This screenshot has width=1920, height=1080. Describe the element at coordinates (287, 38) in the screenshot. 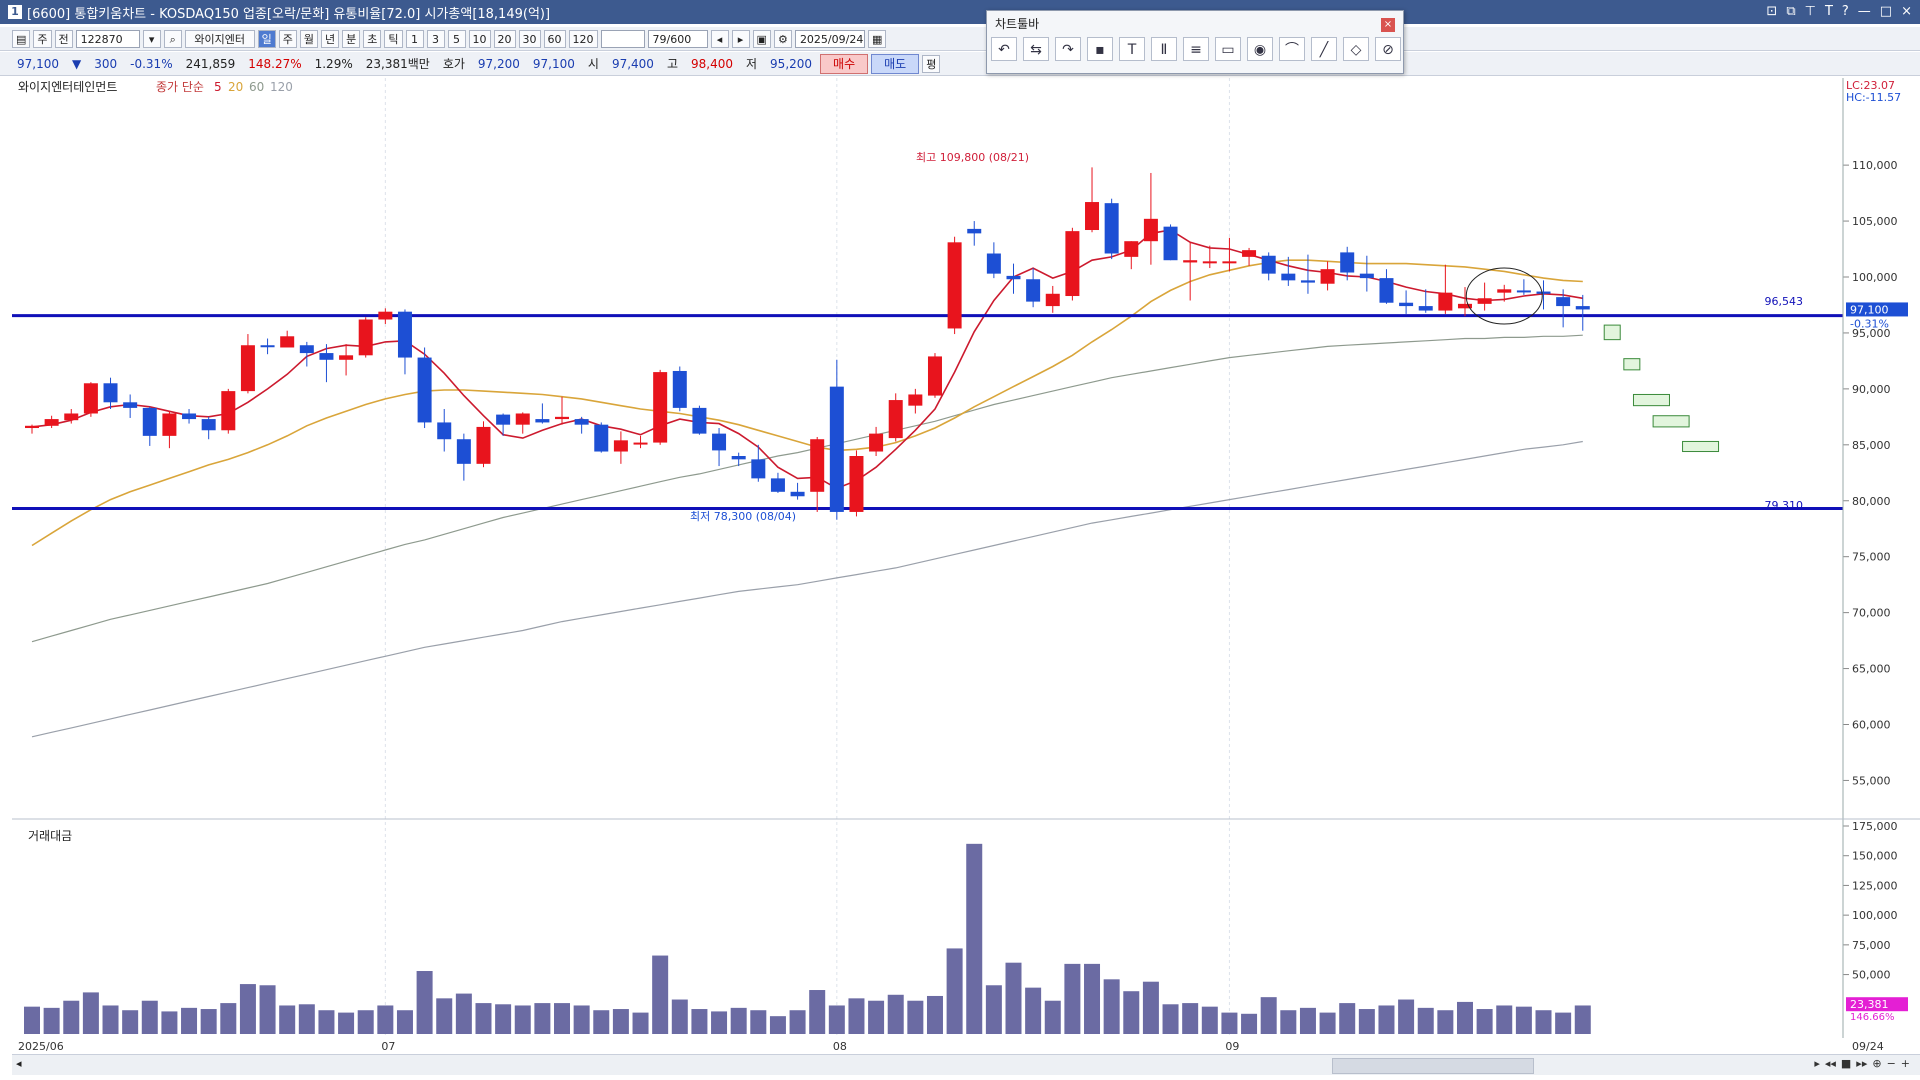

I see `tab-week: 주` at that location.